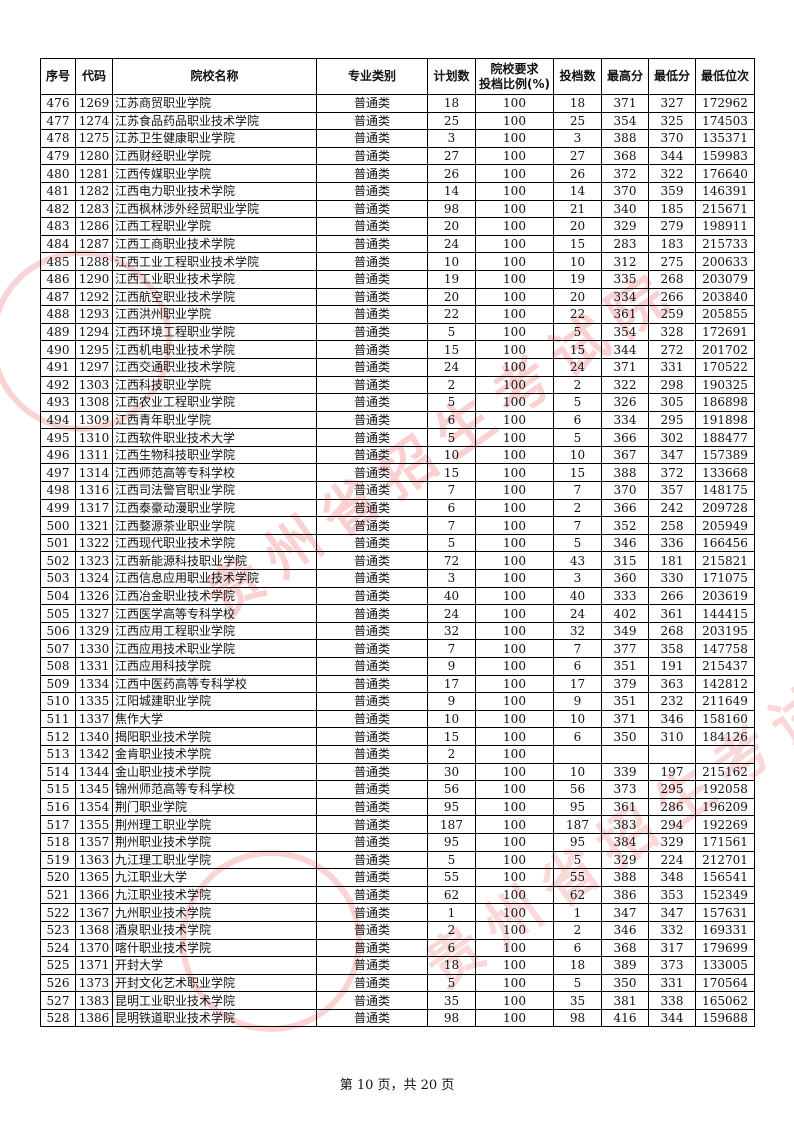 Image resolution: width=794 pixels, height=1123 pixels. What do you see at coordinates (94, 367) in the screenshot?
I see `cell-col-code: 1297` at bounding box center [94, 367].